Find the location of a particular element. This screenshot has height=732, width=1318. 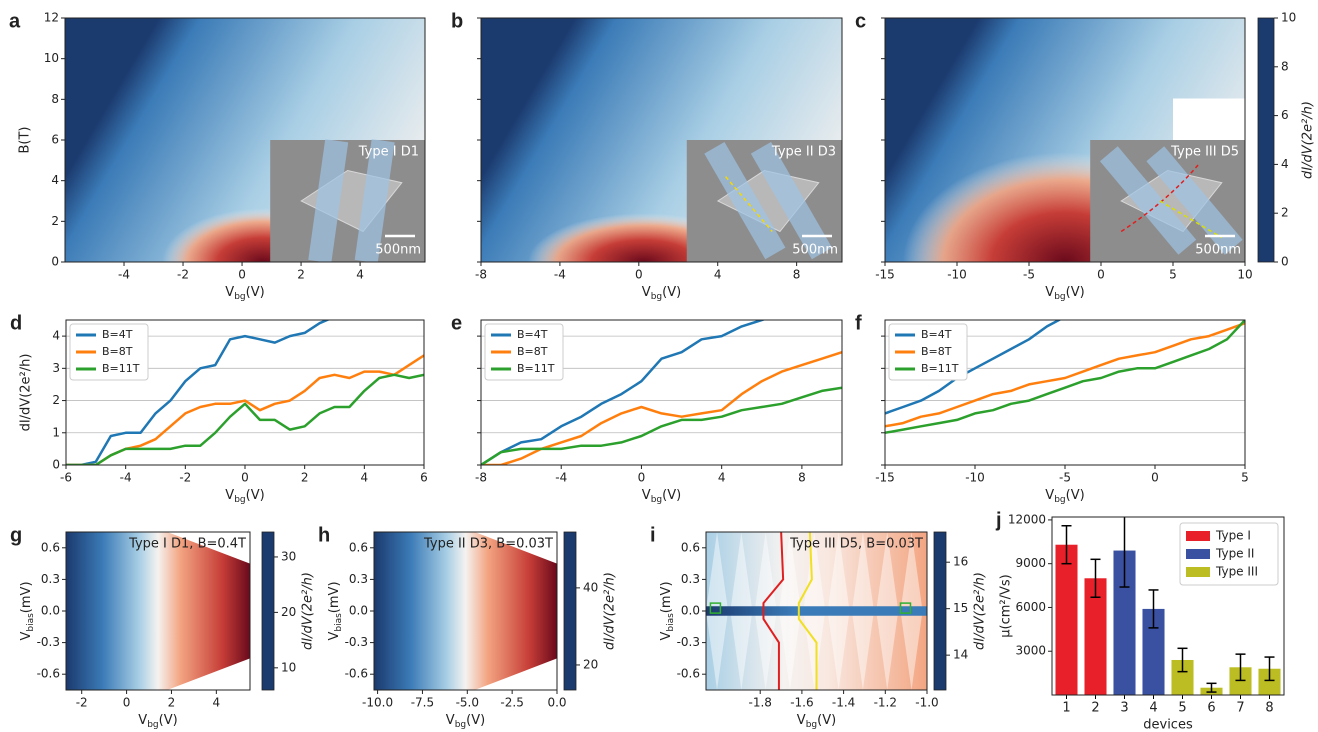

y-axis-label: Vbias(mV) is located at coordinates (667, 610).